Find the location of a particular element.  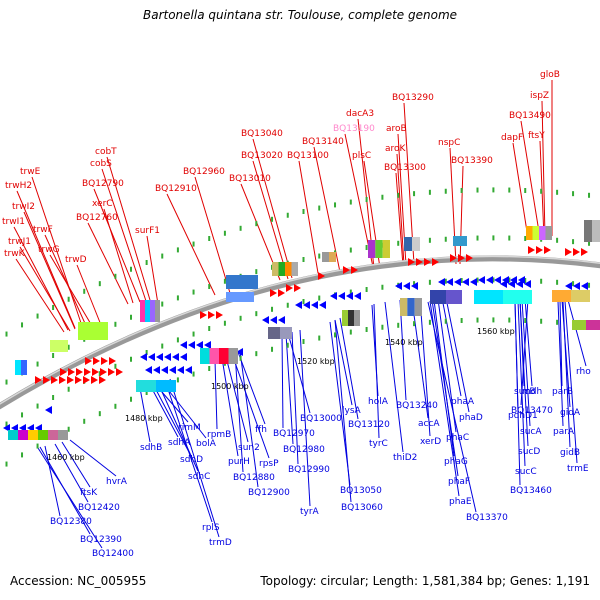

gene-label-reverse: trmE is located at coordinates (578, 469).